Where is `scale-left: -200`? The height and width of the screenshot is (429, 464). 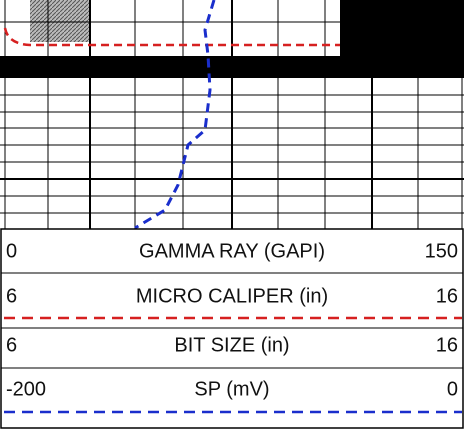 scale-left: -200 is located at coordinates (26, 389).